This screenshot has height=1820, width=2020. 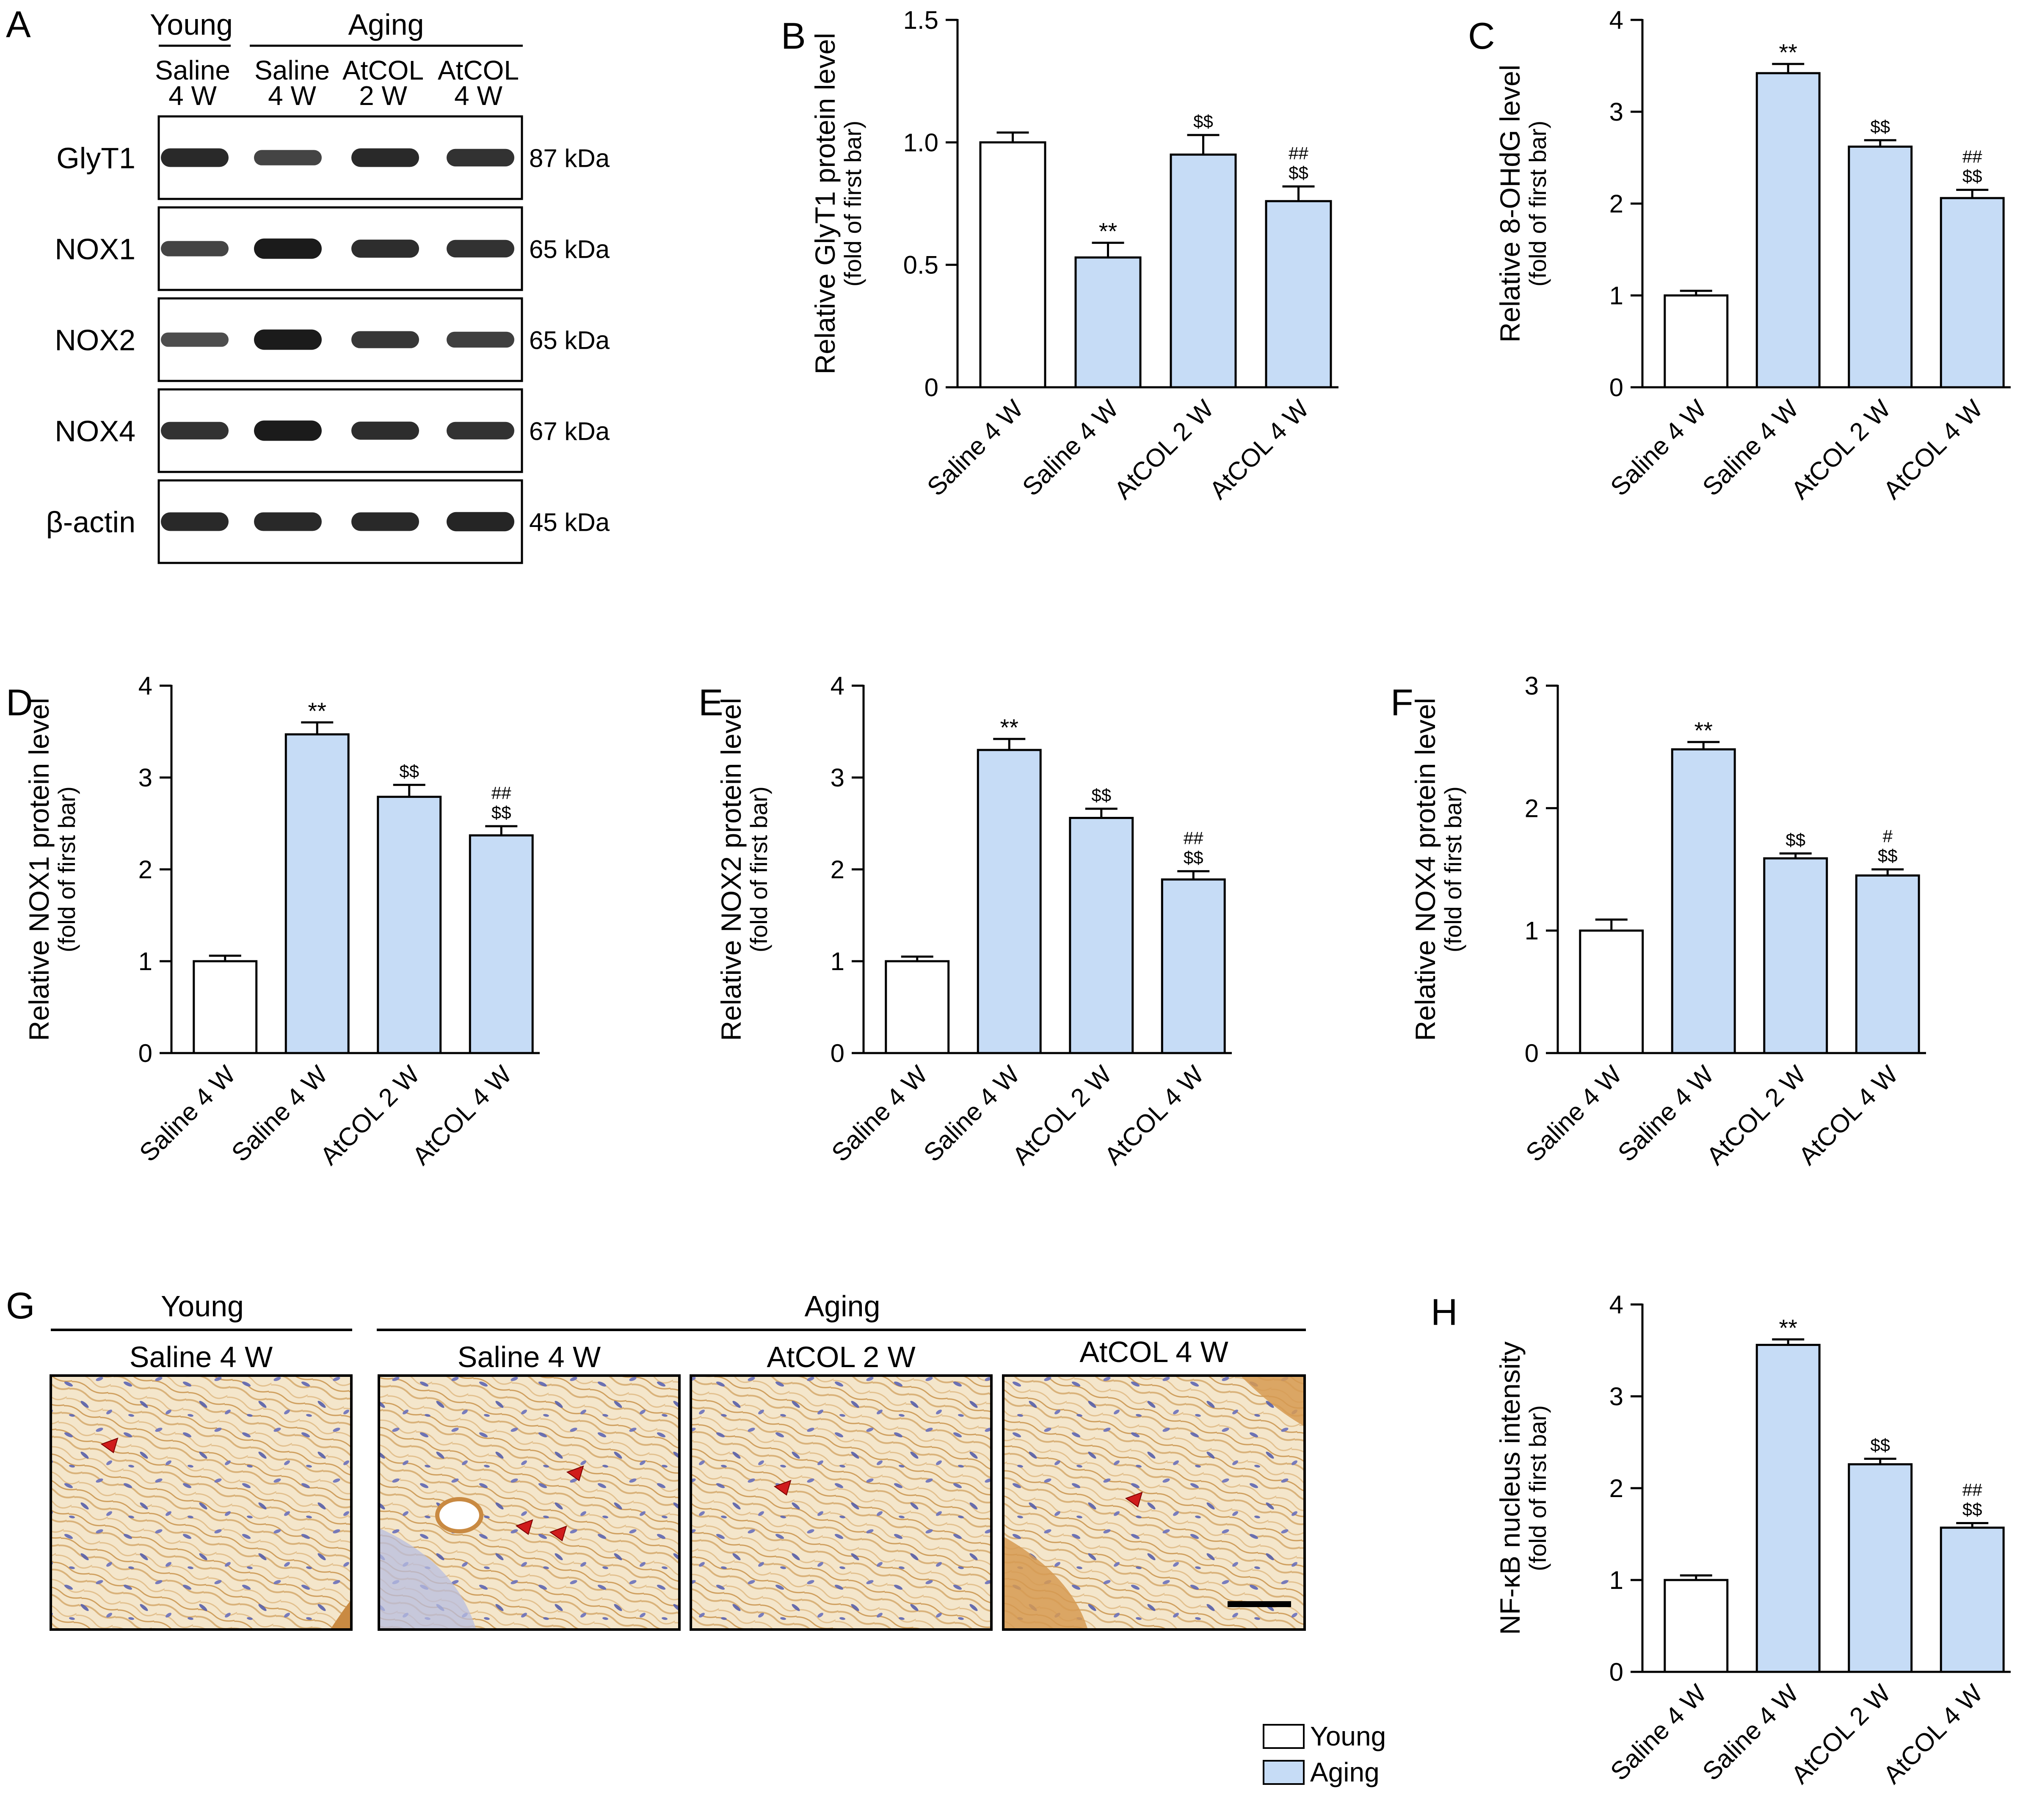 I want to click on lane-header-2-line2: 4 W, so click(x=292, y=96).